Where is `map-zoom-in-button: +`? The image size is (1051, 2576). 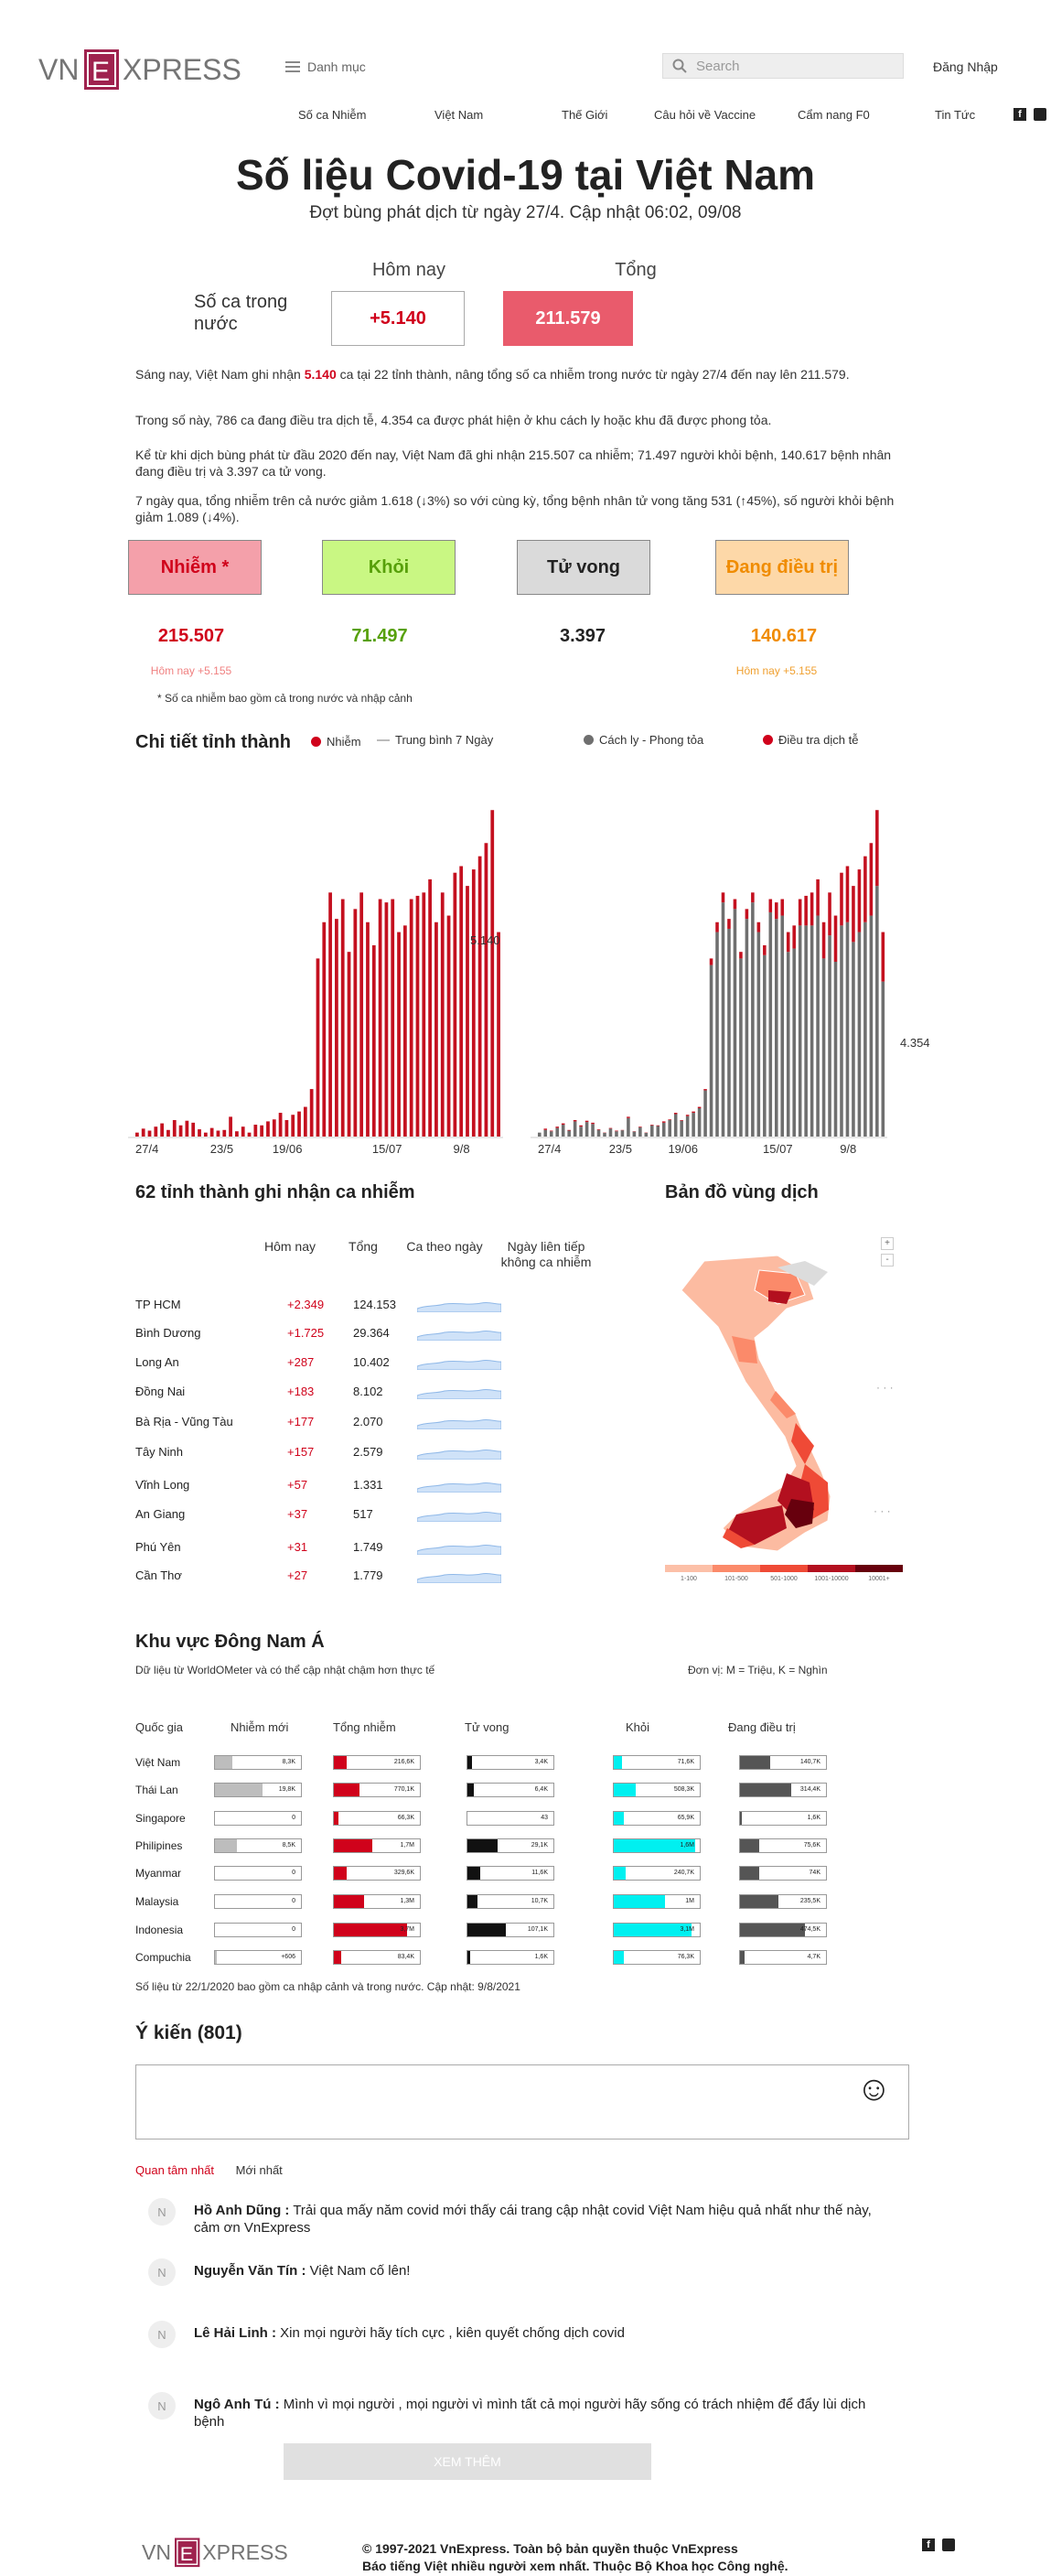
map-zoom-in-button: + is located at coordinates (887, 1243).